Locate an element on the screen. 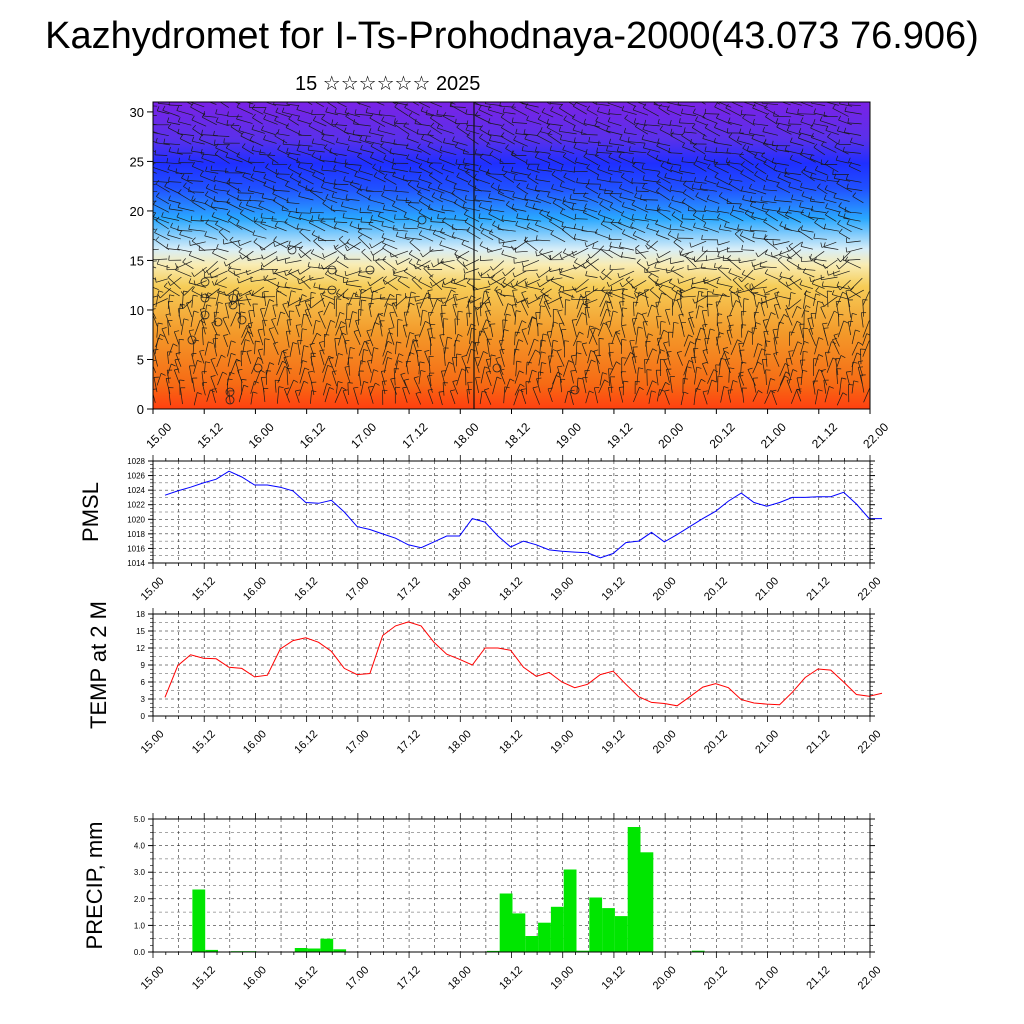  y-tick-label: 1.0 is located at coordinates (140, 925).